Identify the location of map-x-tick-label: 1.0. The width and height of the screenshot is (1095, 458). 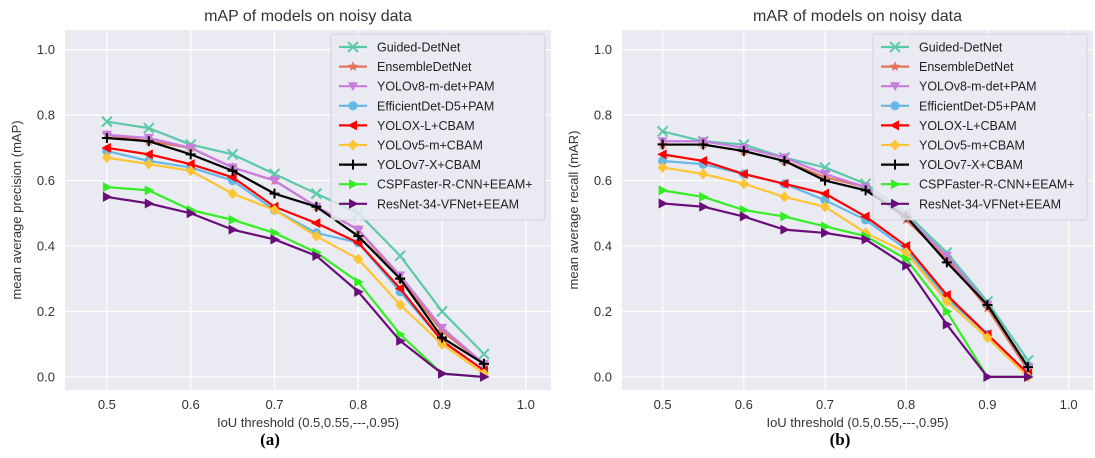
(526, 404).